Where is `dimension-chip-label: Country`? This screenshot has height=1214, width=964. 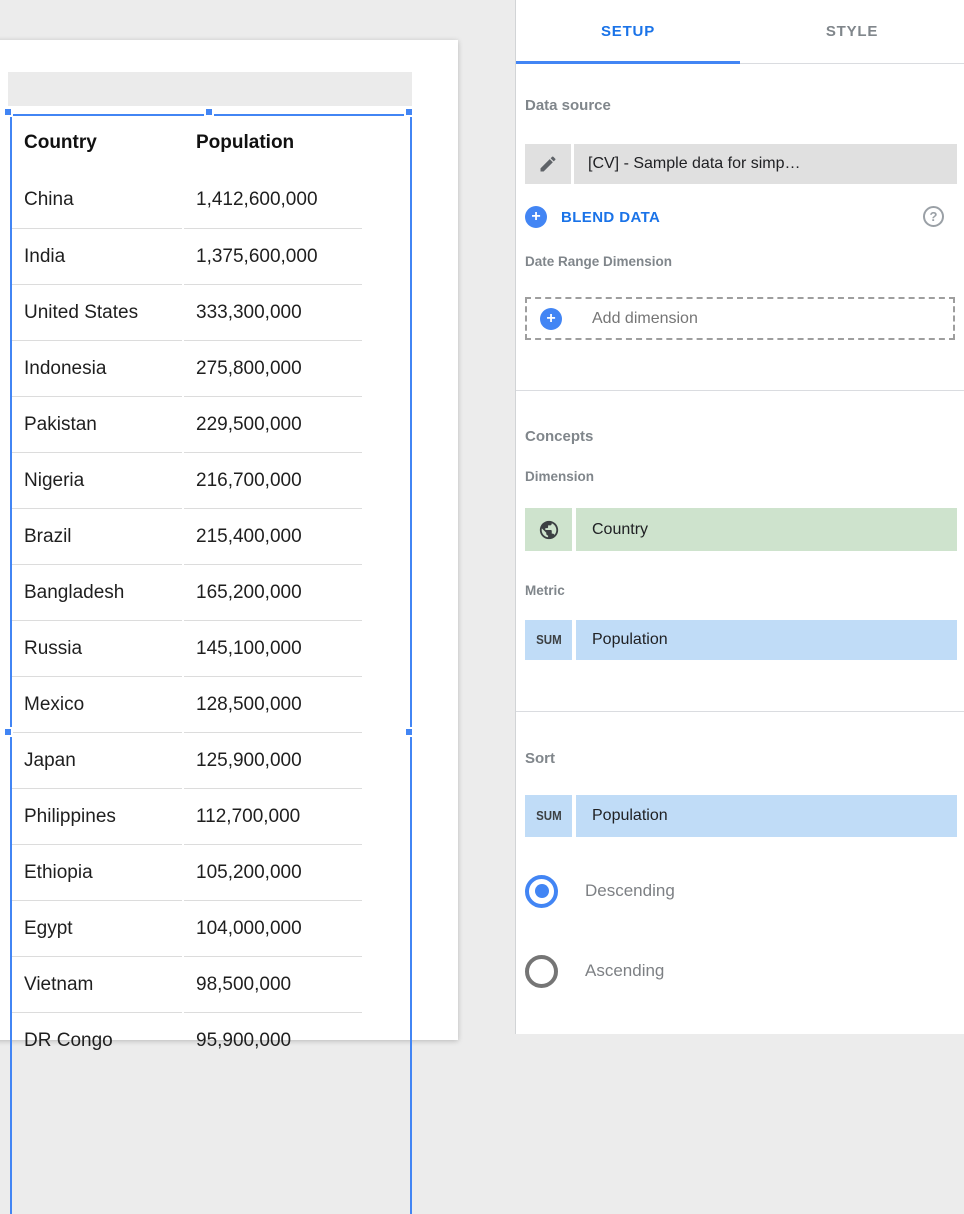
dimension-chip-label: Country is located at coordinates (766, 529).